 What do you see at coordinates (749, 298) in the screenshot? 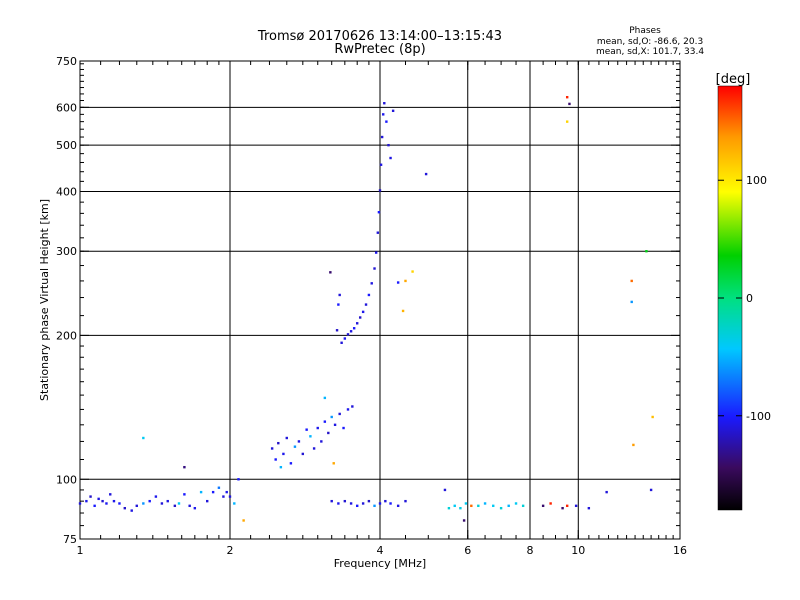
I see `colorbar-tick-label: 0` at bounding box center [749, 298].